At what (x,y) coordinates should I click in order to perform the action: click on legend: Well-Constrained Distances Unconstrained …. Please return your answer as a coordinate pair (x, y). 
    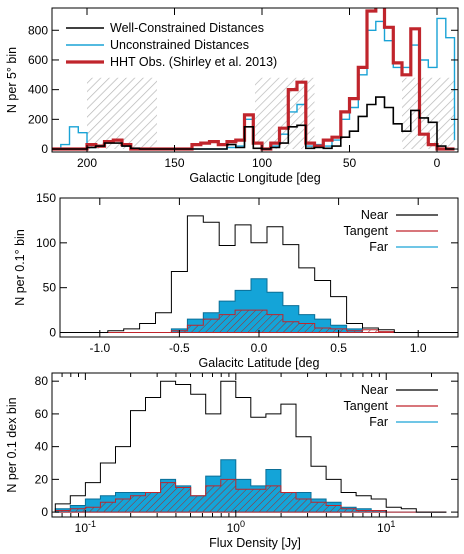
    Looking at the image, I should click on (171, 45).